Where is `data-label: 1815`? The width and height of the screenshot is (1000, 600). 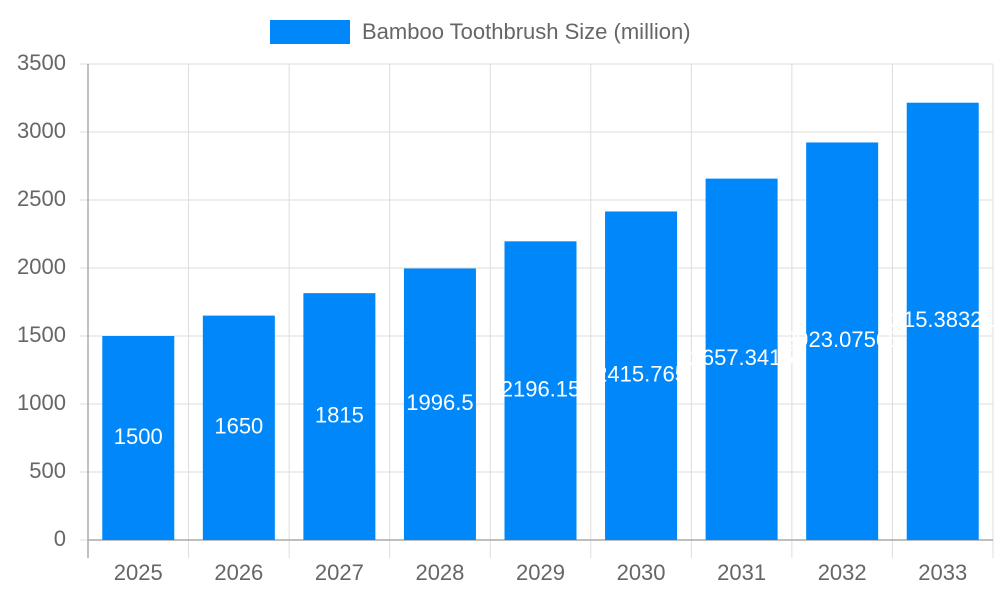 data-label: 1815 is located at coordinates (339, 414).